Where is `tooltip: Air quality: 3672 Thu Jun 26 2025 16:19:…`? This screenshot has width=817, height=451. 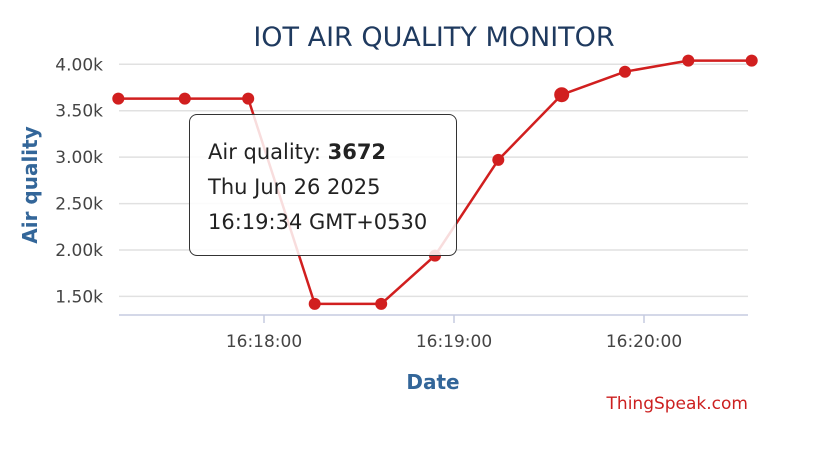 tooltip: Air quality: 3672 Thu Jun 26 2025 16:19:… is located at coordinates (323, 185).